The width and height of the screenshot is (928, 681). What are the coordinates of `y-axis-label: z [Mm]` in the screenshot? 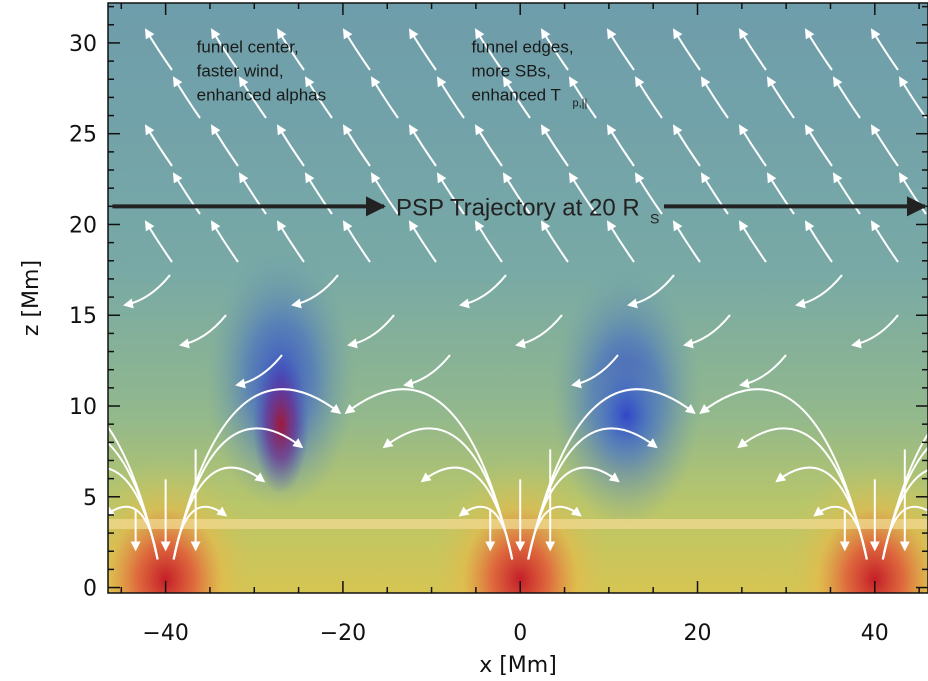 It's located at (31, 298).